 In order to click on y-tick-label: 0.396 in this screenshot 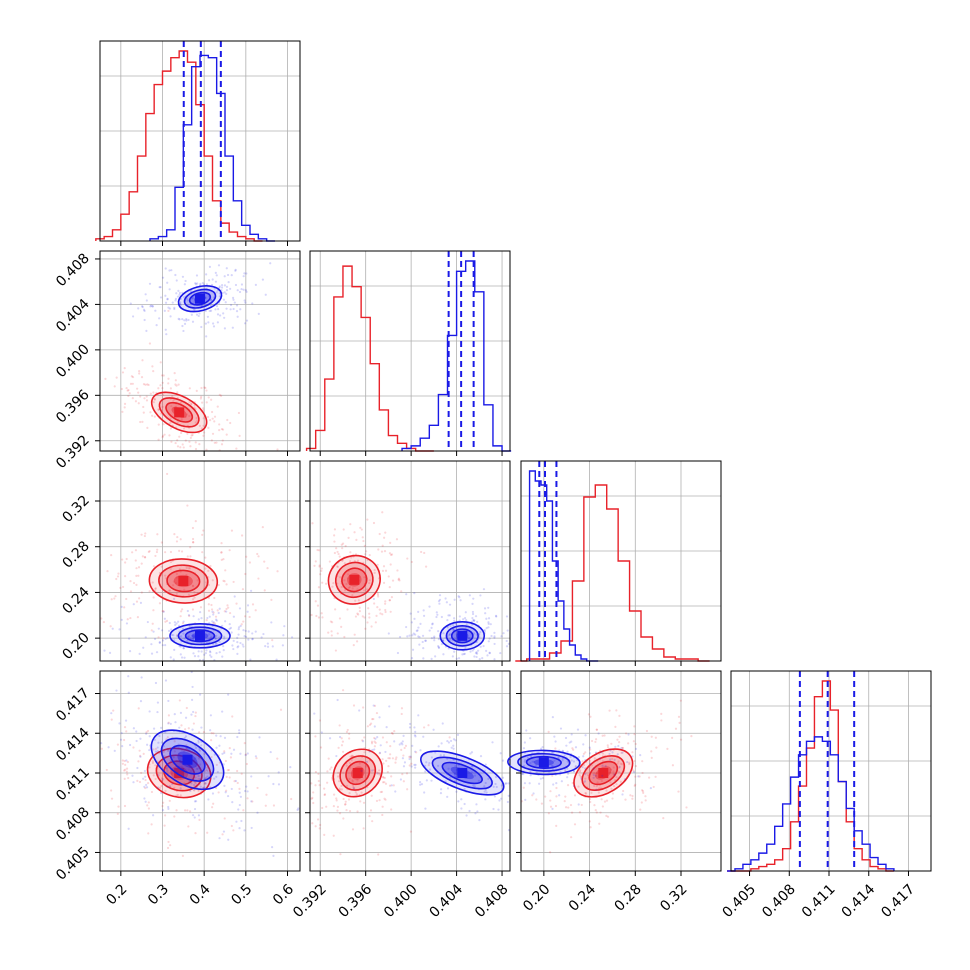, I will do `click(73, 407)`.